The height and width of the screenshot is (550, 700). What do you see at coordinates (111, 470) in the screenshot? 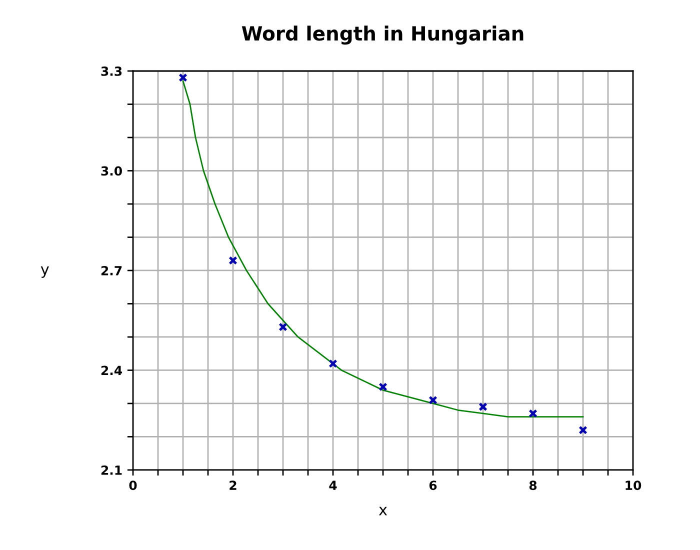
I see `y-tick-label: 2.1` at bounding box center [111, 470].